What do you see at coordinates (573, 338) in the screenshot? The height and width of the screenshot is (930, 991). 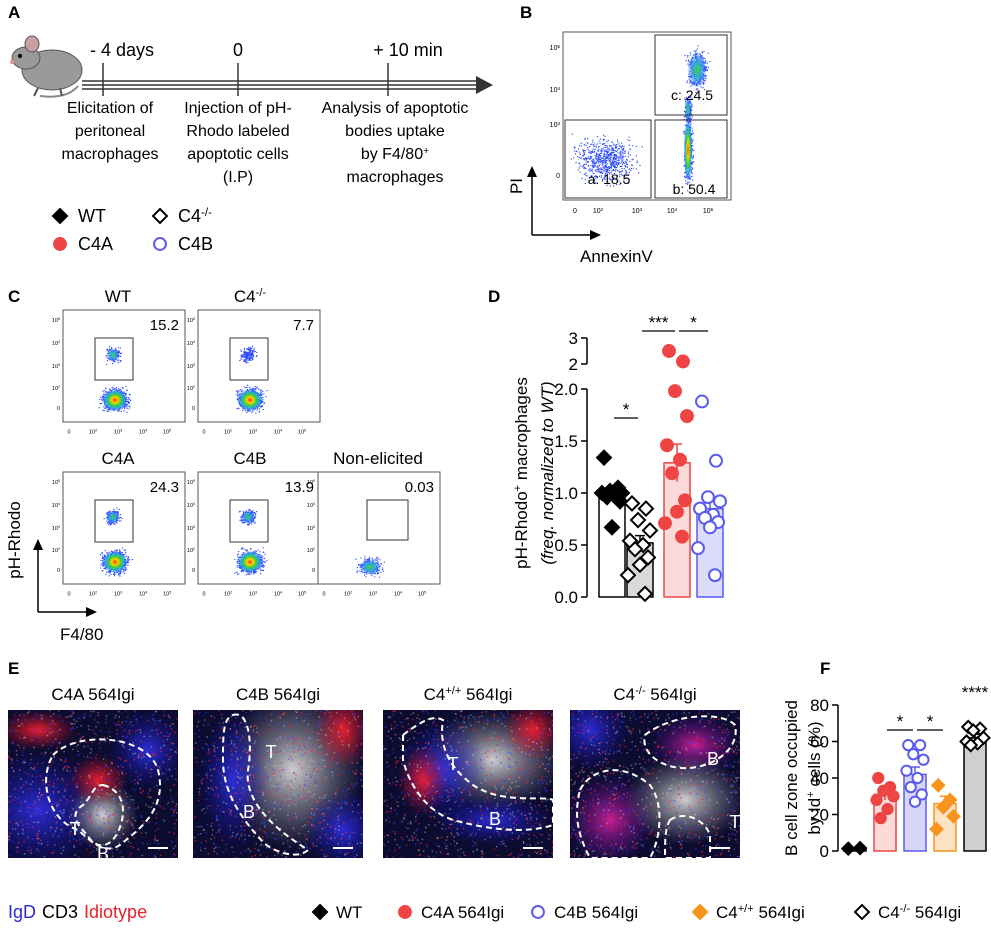 I see `y-tick-label: 3` at bounding box center [573, 338].